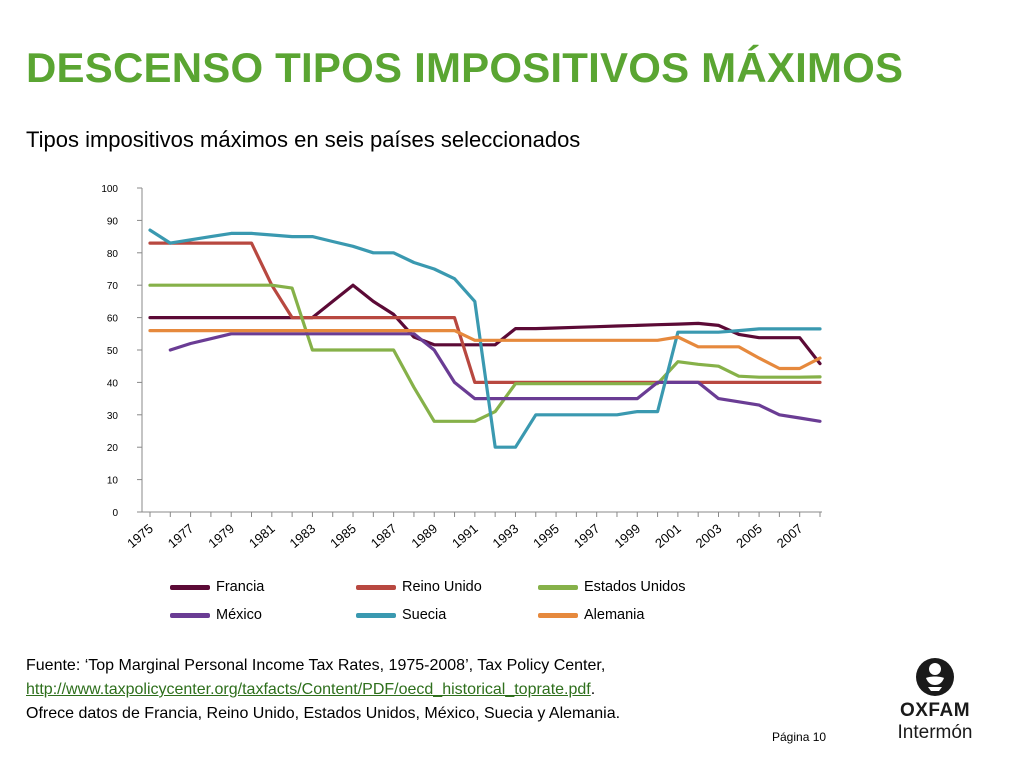 The width and height of the screenshot is (1024, 768). Describe the element at coordinates (668, 536) in the screenshot. I see `x-tick-label: 2001` at that location.